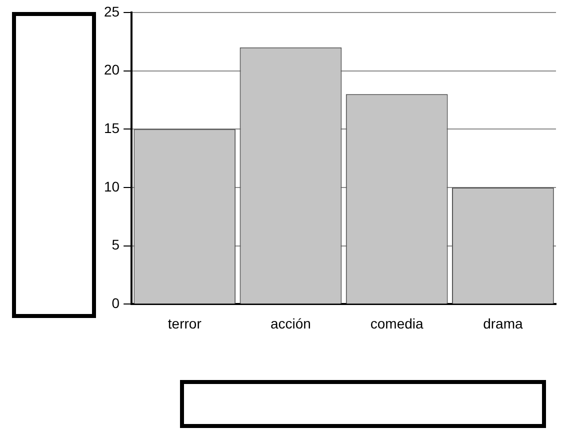 This screenshot has width=566, height=430. What do you see at coordinates (290, 323) in the screenshot?
I see `x-tick-label: acción` at bounding box center [290, 323].